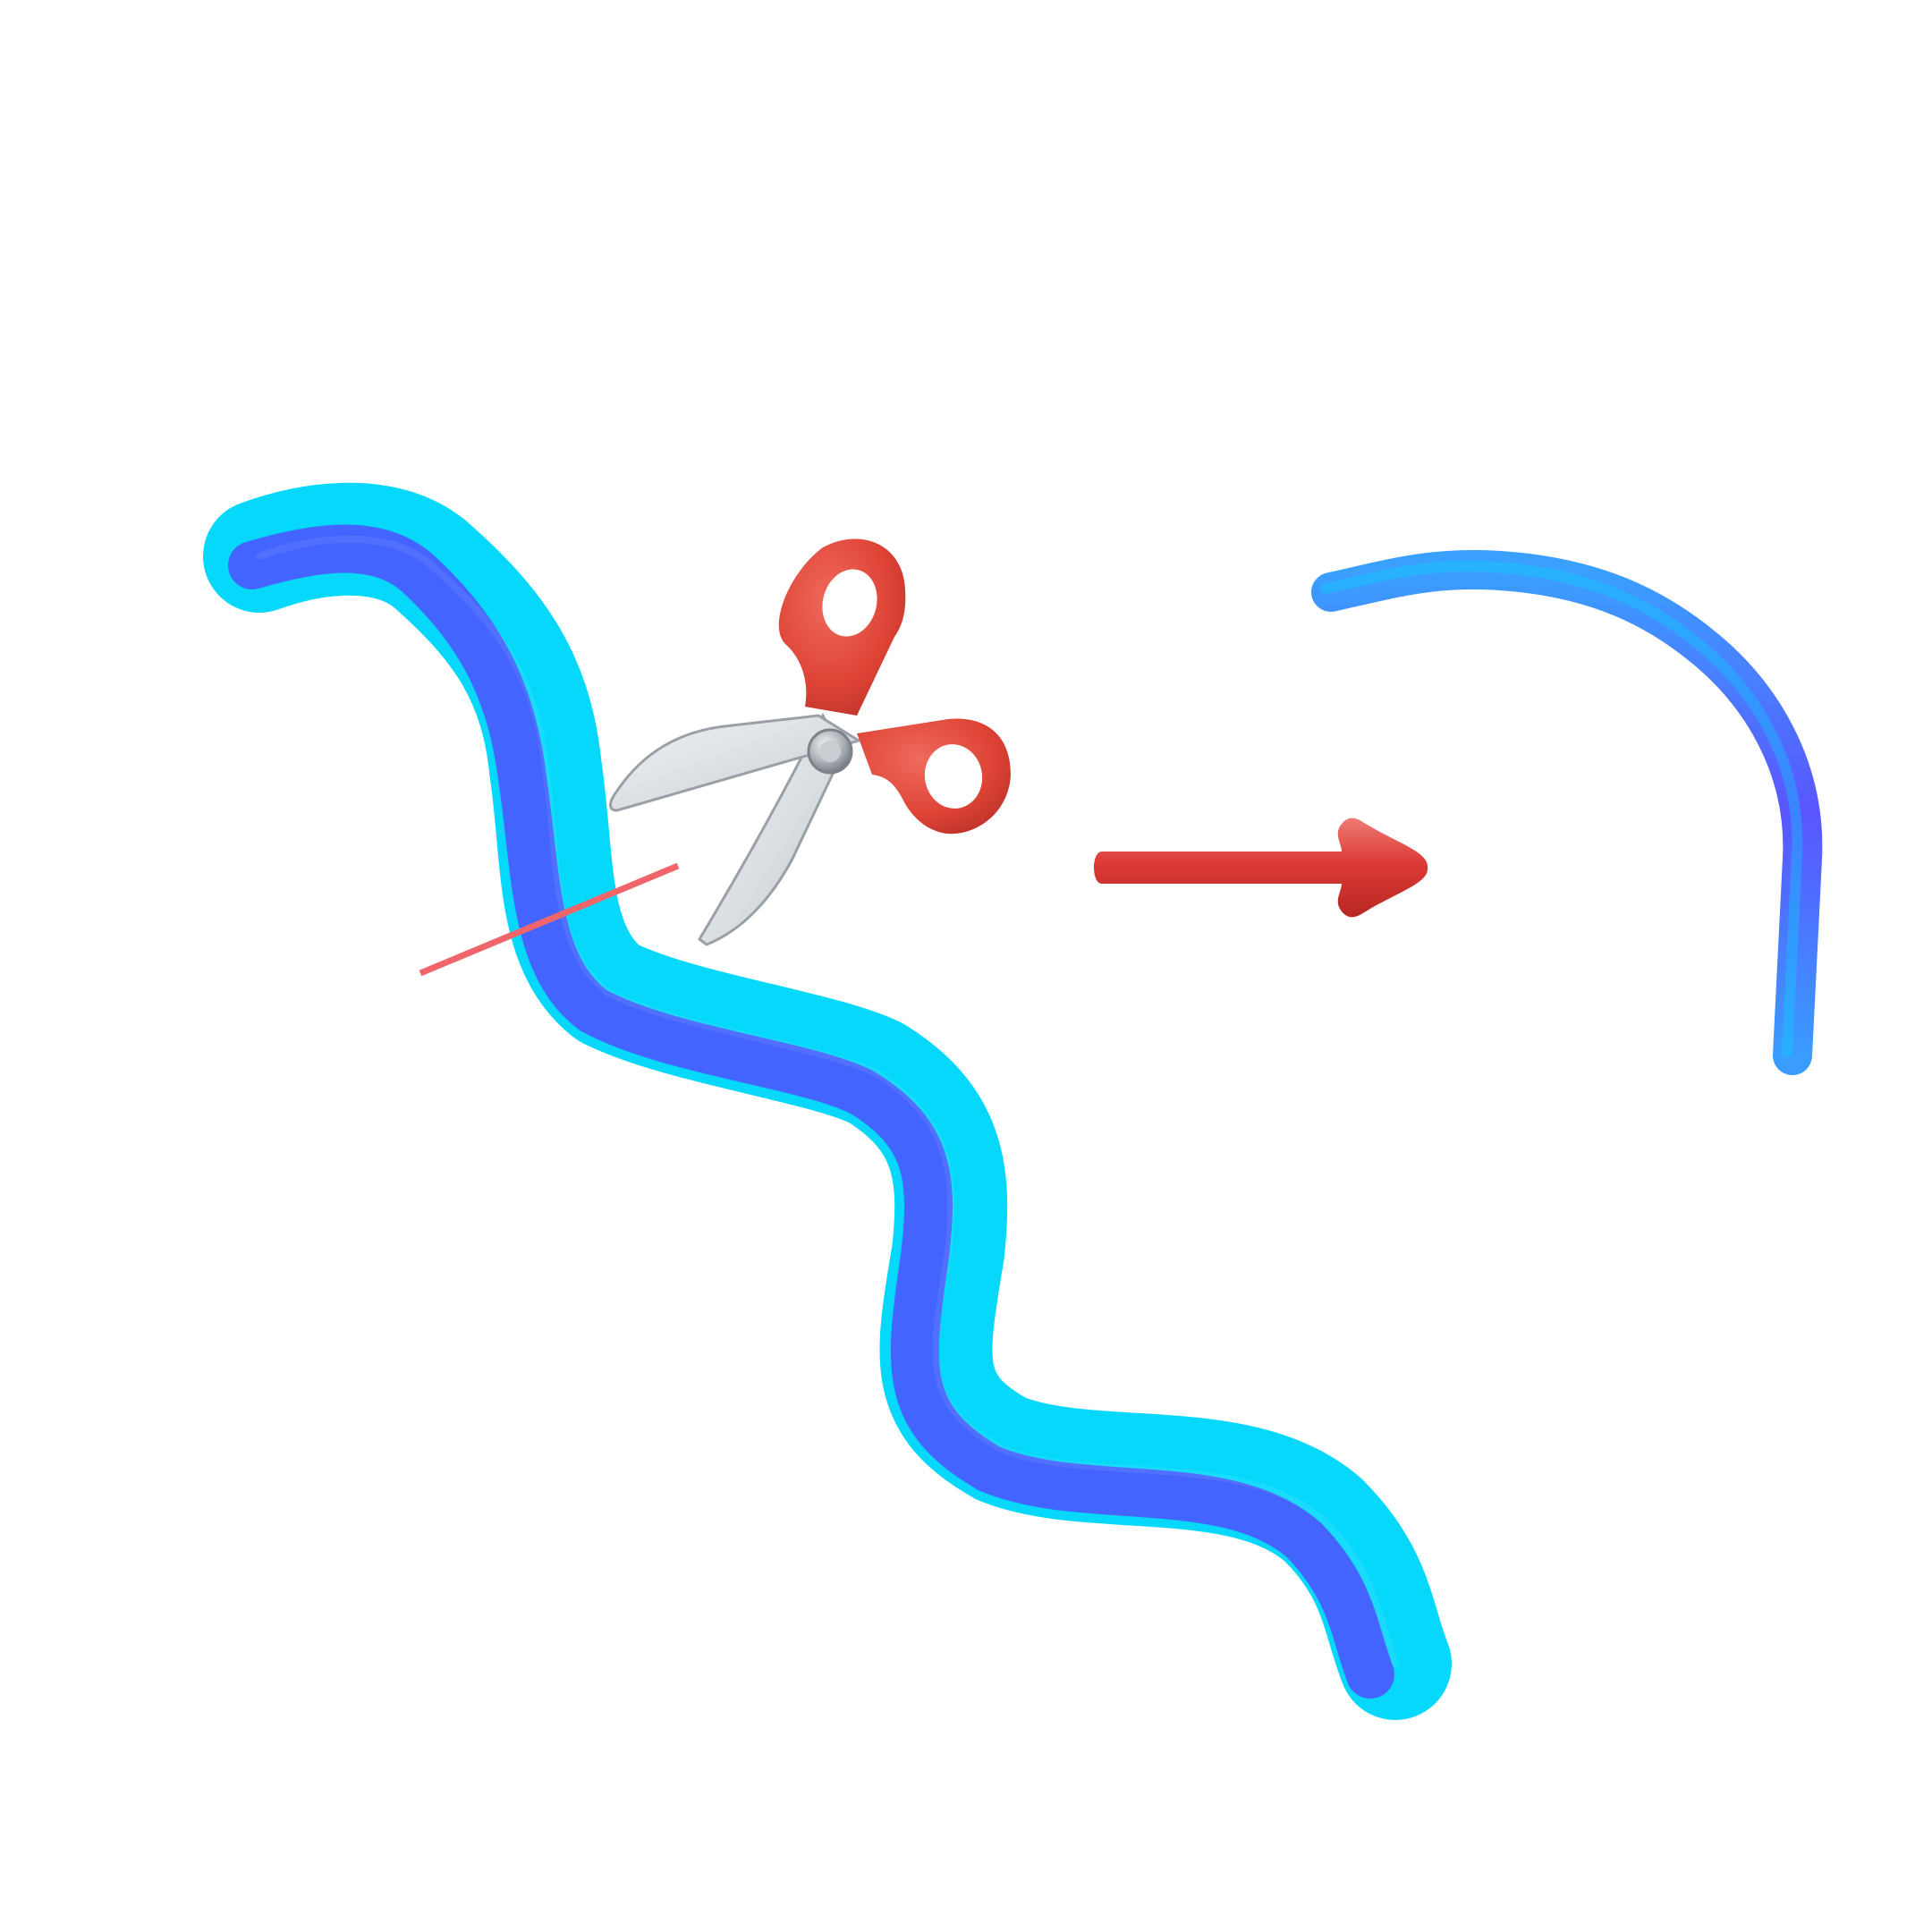 This screenshot has width=1932, height=1932. What do you see at coordinates (1567, 812) in the screenshot?
I see `thin-curved-stroke` at bounding box center [1567, 812].